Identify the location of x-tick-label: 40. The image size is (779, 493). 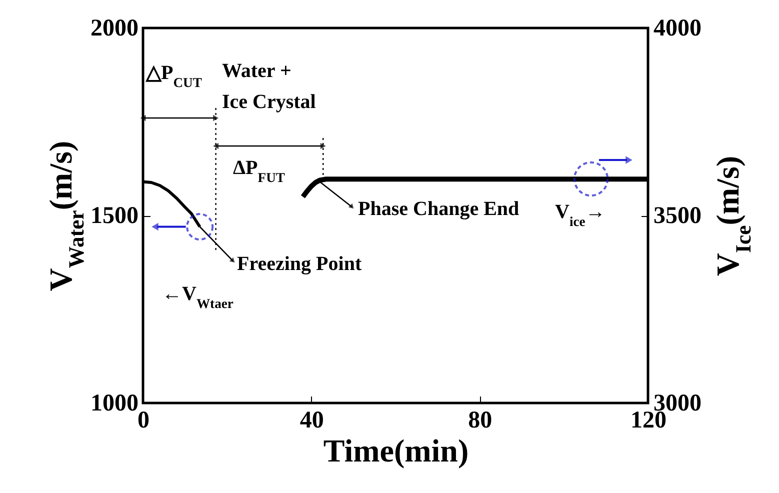
(312, 421).